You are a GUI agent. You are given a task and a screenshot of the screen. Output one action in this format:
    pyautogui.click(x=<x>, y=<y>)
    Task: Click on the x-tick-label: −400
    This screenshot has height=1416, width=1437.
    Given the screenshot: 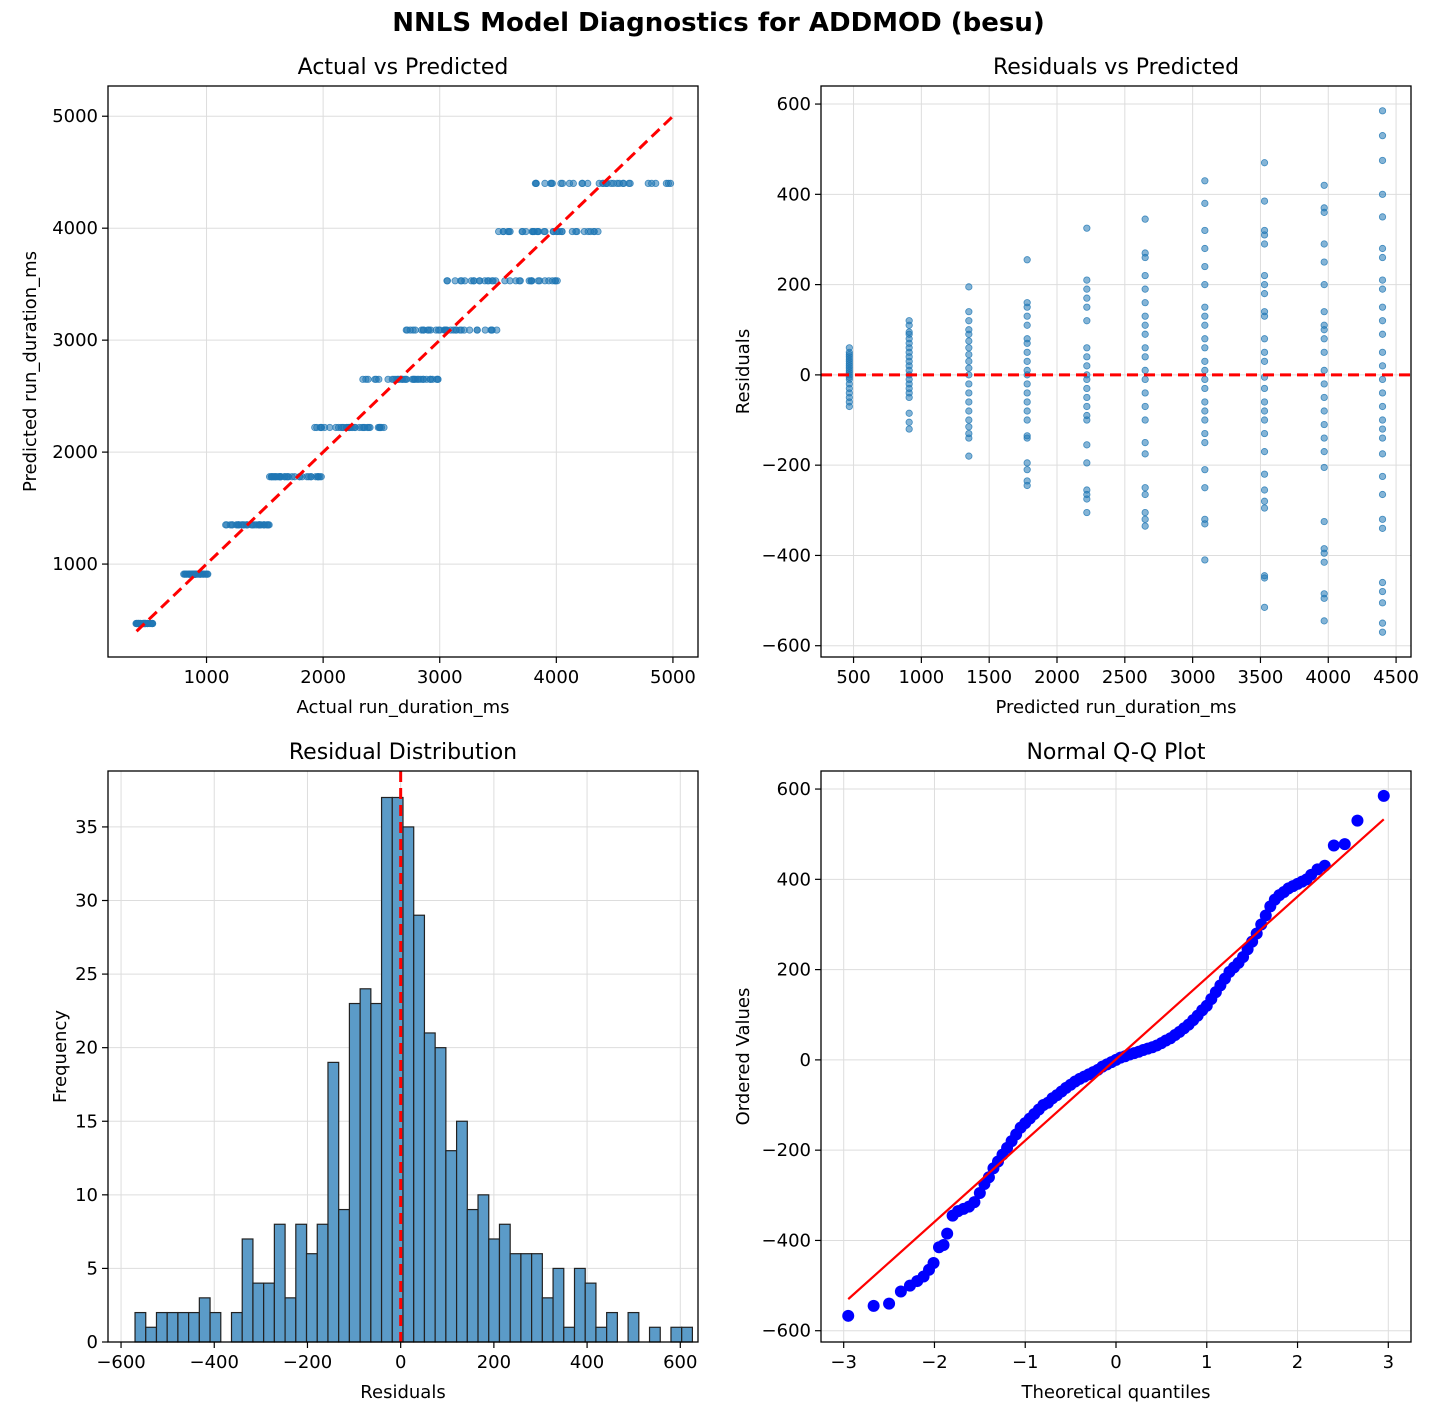 What is the action you would take?
    pyautogui.click(x=214, y=1362)
    